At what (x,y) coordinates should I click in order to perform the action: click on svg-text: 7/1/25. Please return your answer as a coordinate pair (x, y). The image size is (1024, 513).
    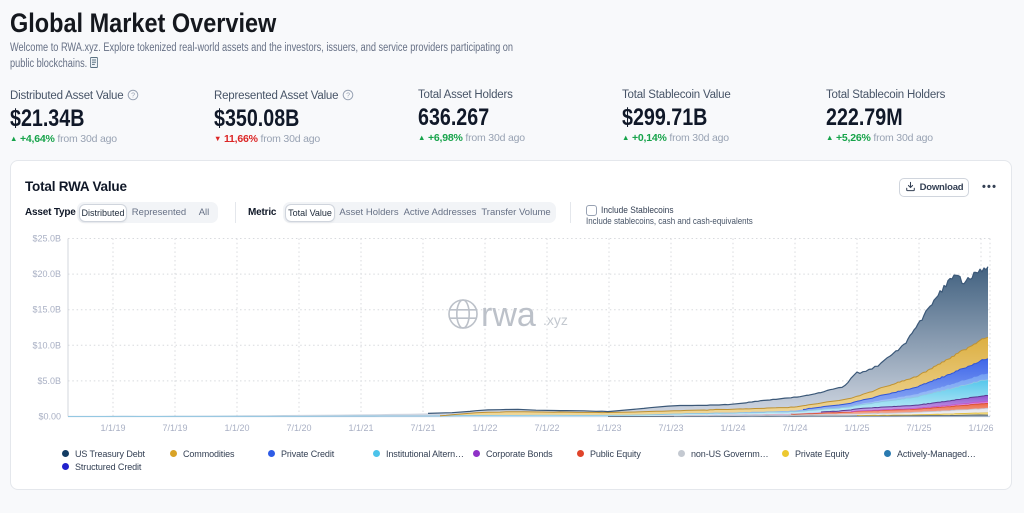
    Looking at the image, I should click on (918, 428).